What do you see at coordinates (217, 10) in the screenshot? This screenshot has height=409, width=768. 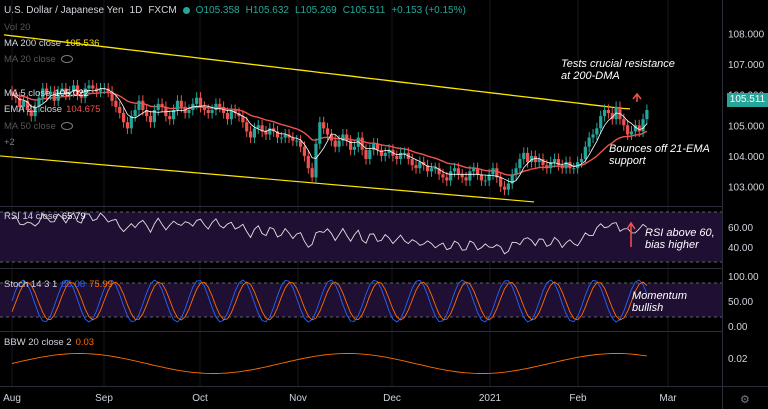 I see `ohlc-open: O105.358` at bounding box center [217, 10].